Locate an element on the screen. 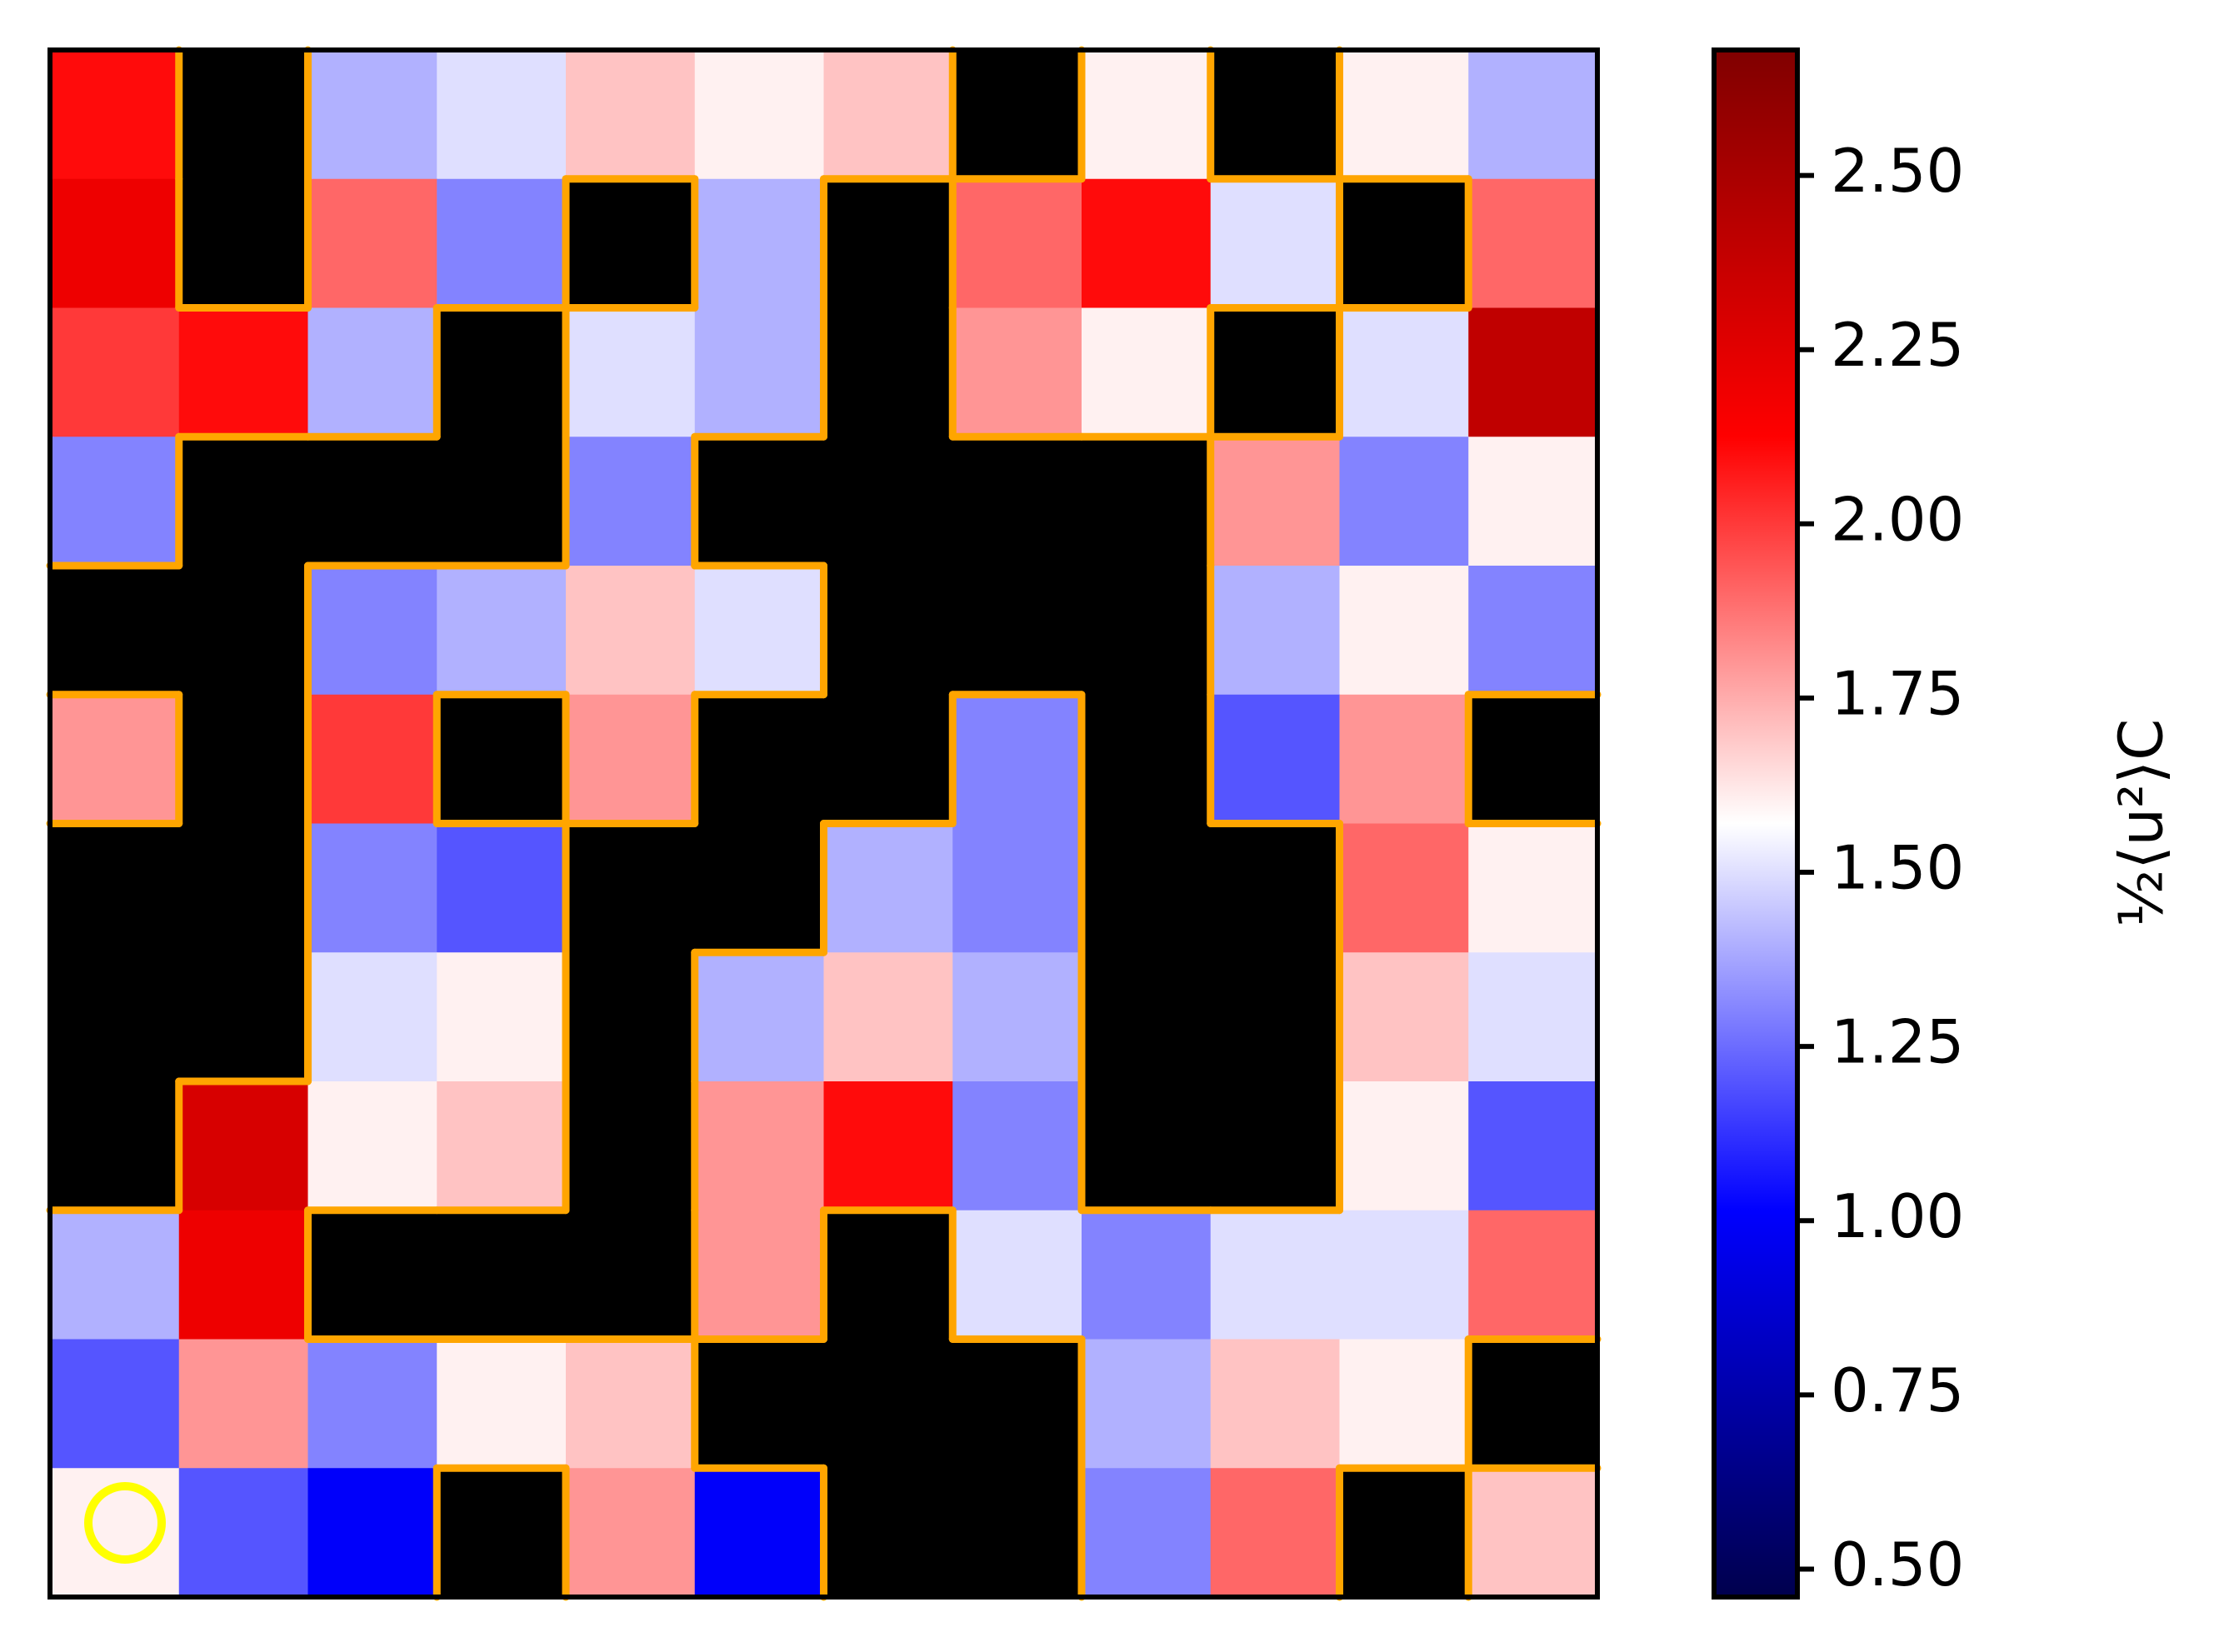  marker-circle is located at coordinates (125, 1523).